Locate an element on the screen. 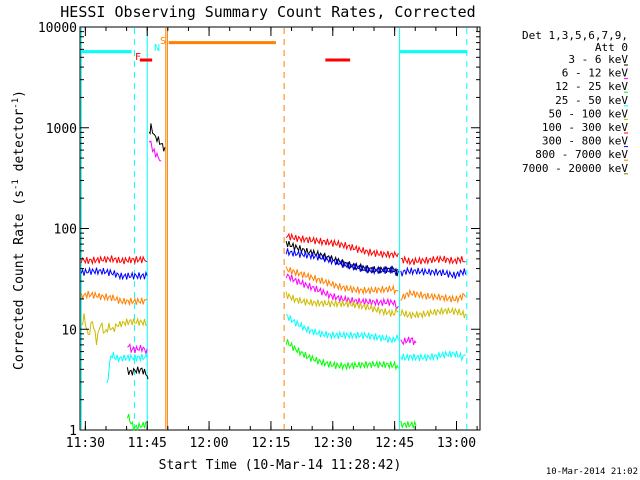  legend-entry-label: 12 - 25 keV is located at coordinates (591, 86).